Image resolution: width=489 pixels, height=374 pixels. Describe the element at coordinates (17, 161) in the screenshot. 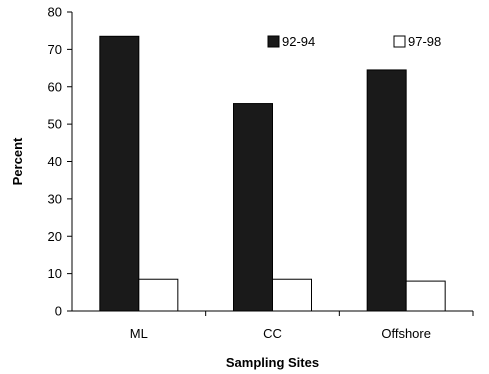

I see `y-axis-title: Percent` at that location.